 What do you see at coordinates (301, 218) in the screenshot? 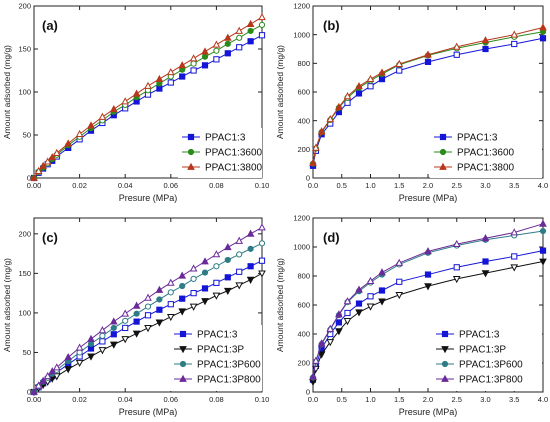
I see `y-tick-label: 1200` at bounding box center [301, 218].